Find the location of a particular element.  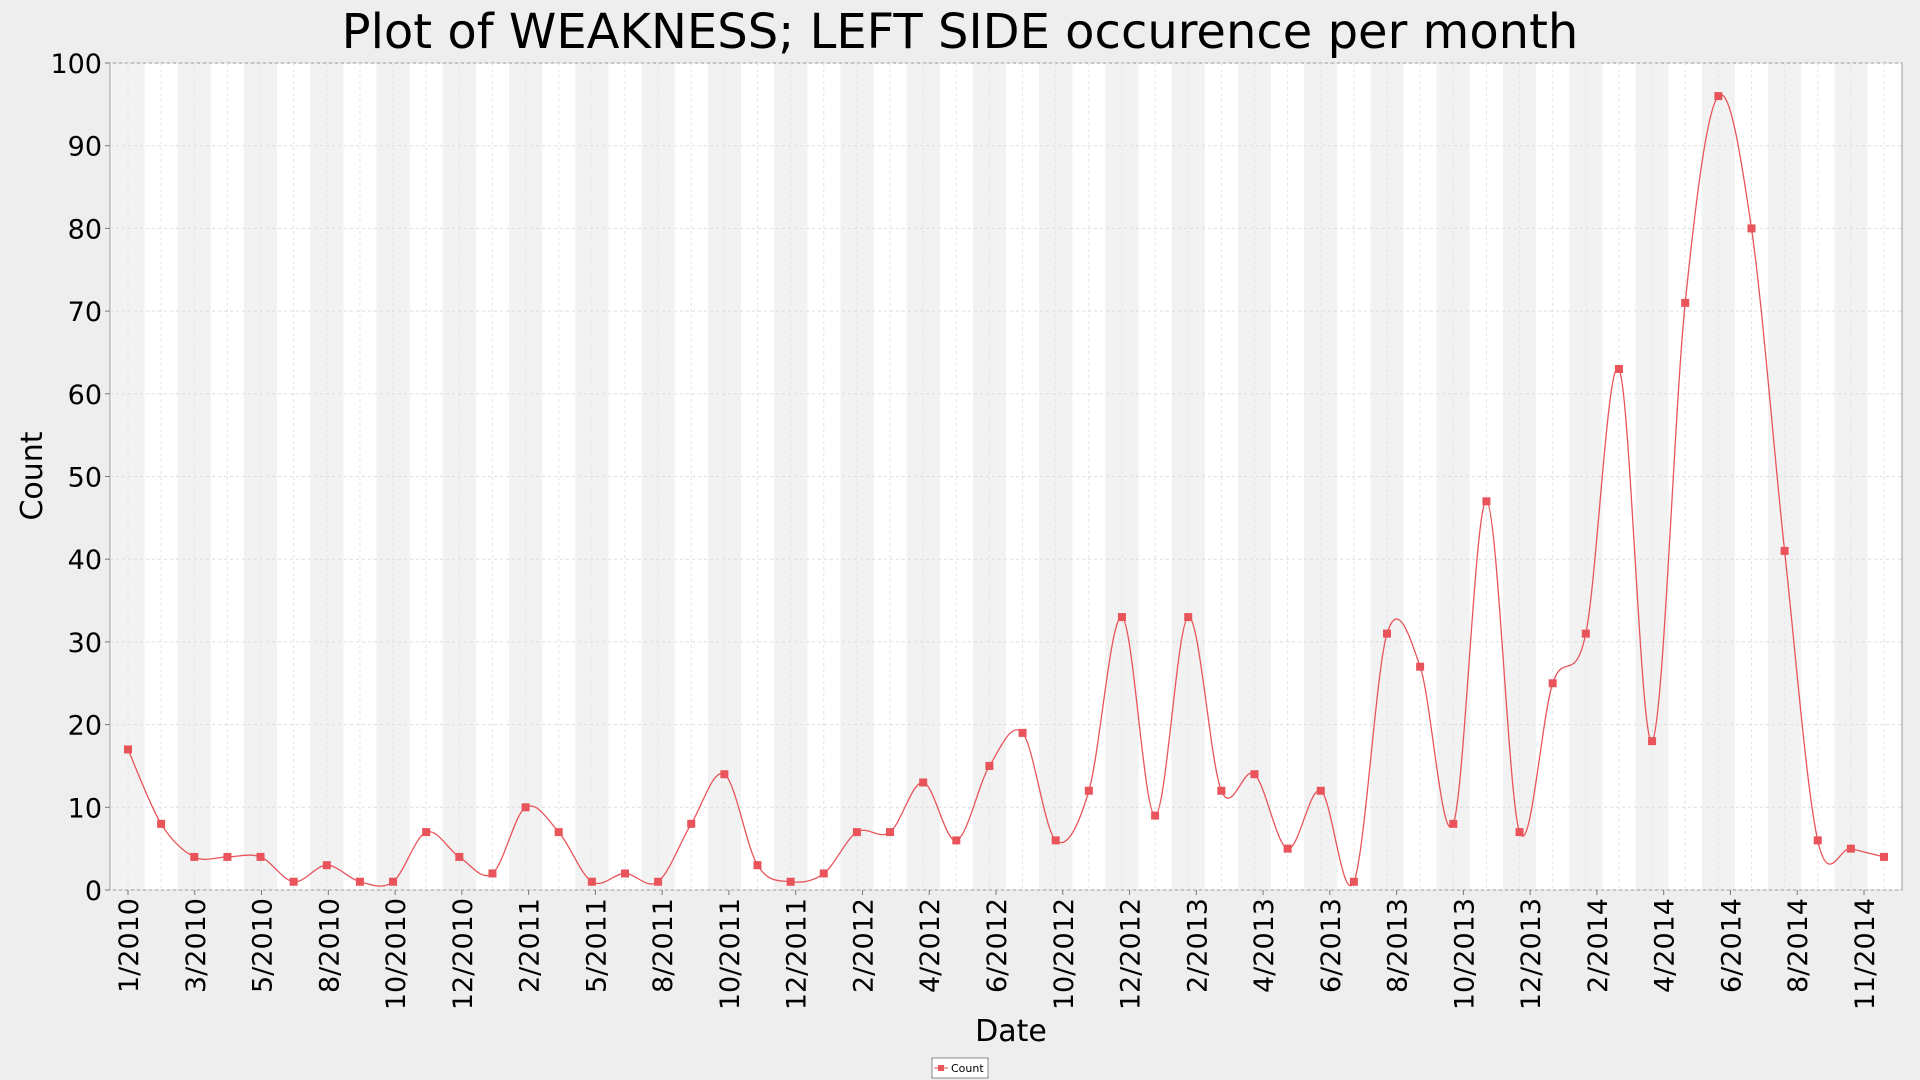

x-tick-label: 10/2010 is located at coordinates (396, 954).